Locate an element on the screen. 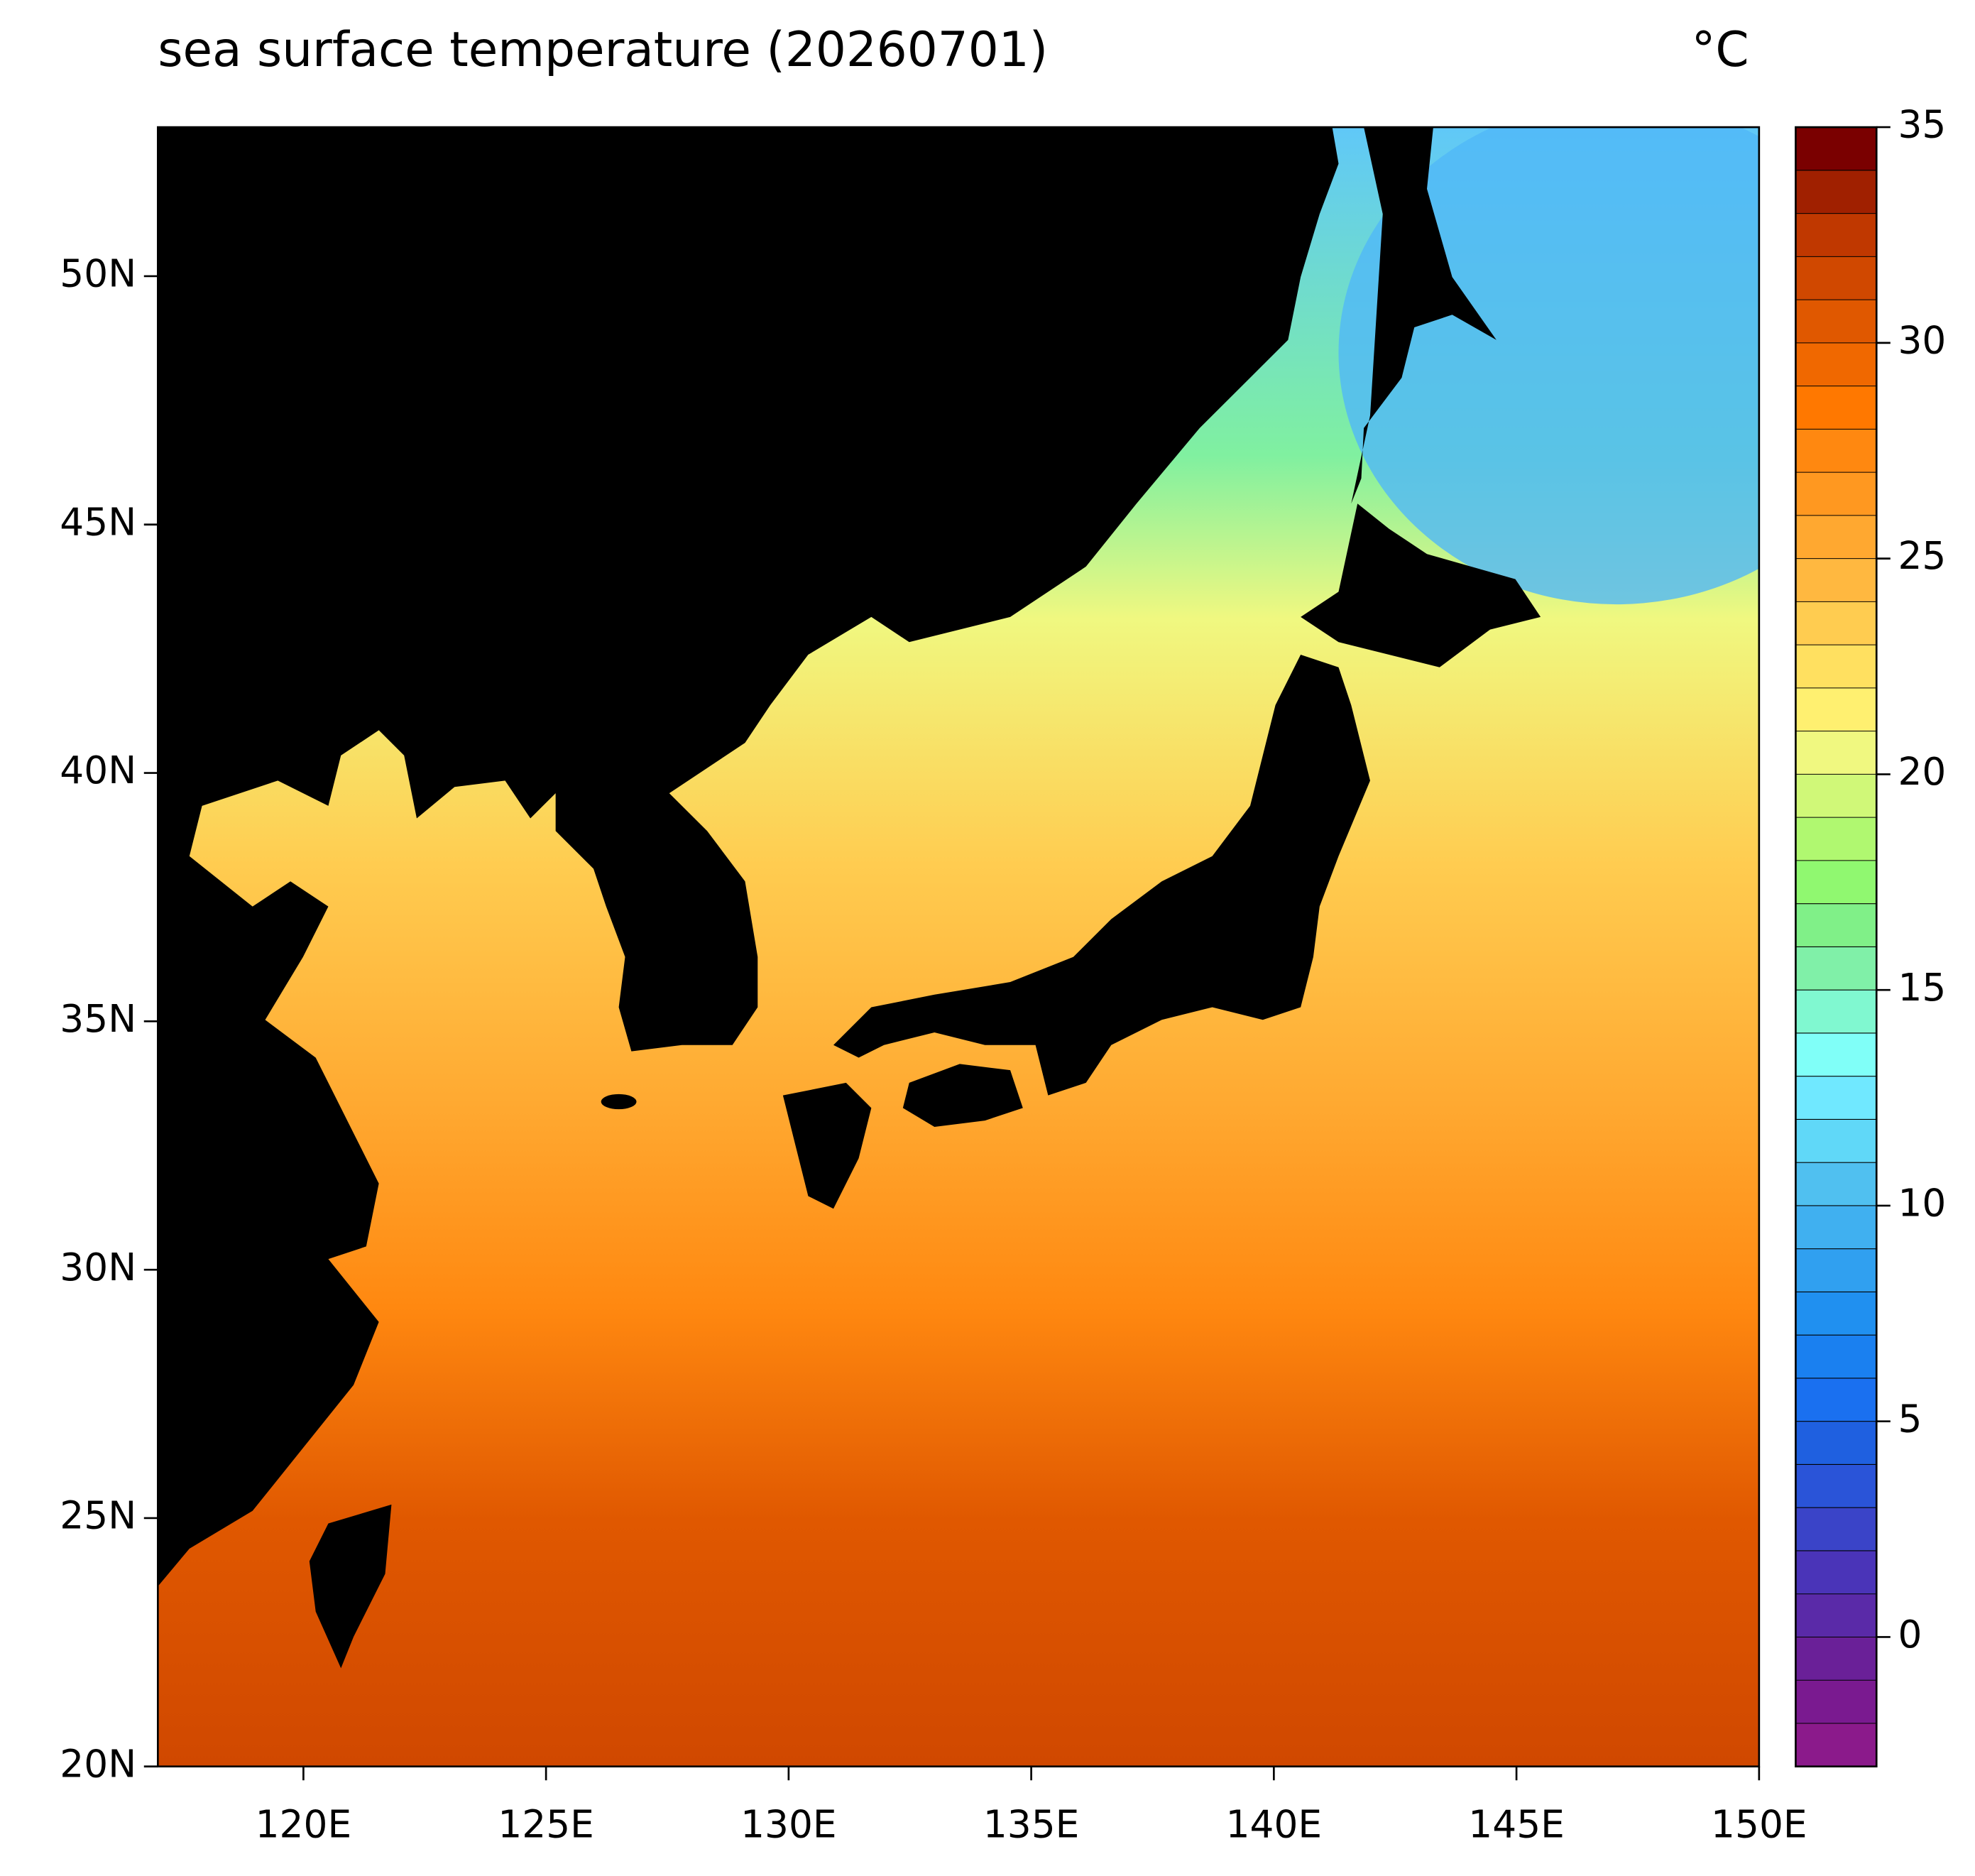 The image size is (1975, 1876). x-tick-label: 150E is located at coordinates (1759, 1825).